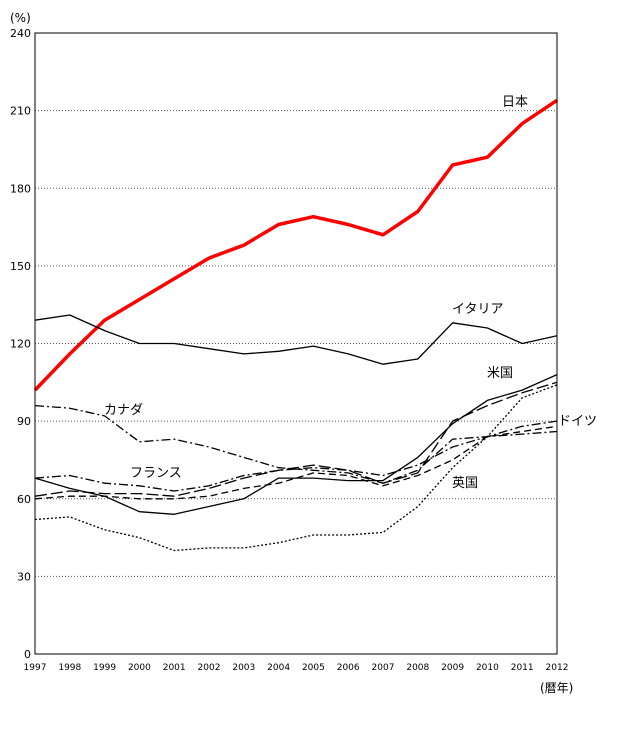 This screenshot has height=753, width=640. Describe the element at coordinates (174, 668) in the screenshot. I see `x-tick-label: 2001` at that location.